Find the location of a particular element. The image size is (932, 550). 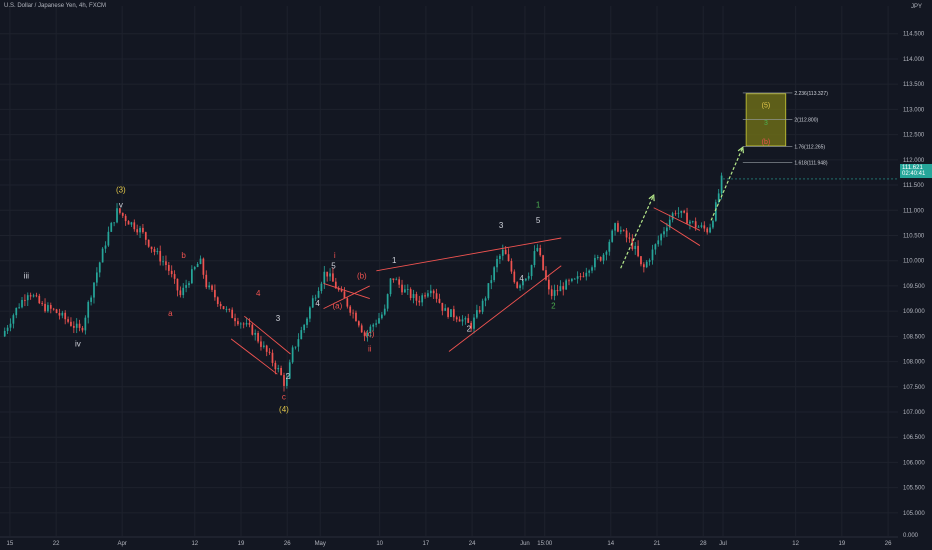

target-zone-box is located at coordinates (766, 120).